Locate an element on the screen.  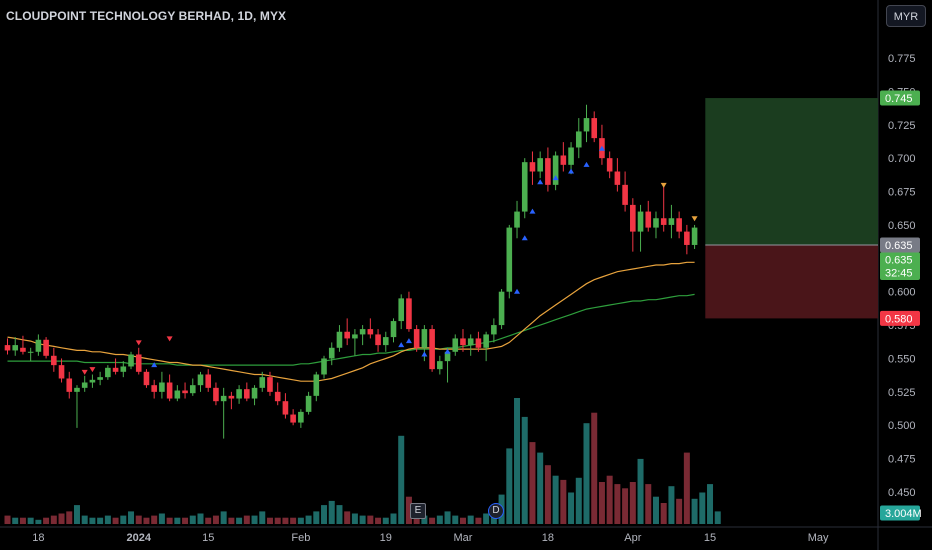
time-tick-label: 19 is located at coordinates (386, 538).